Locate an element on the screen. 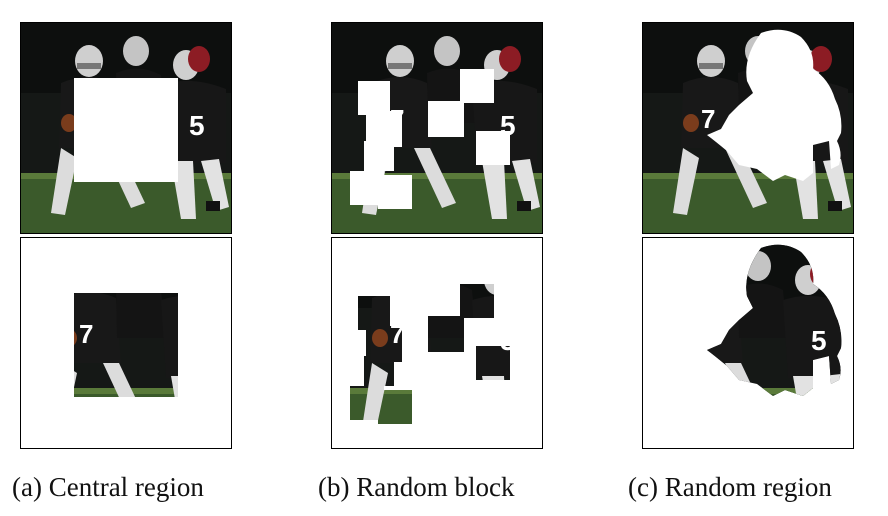 This screenshot has height=516, width=888. panel-a-region-image is located at coordinates (126, 343).